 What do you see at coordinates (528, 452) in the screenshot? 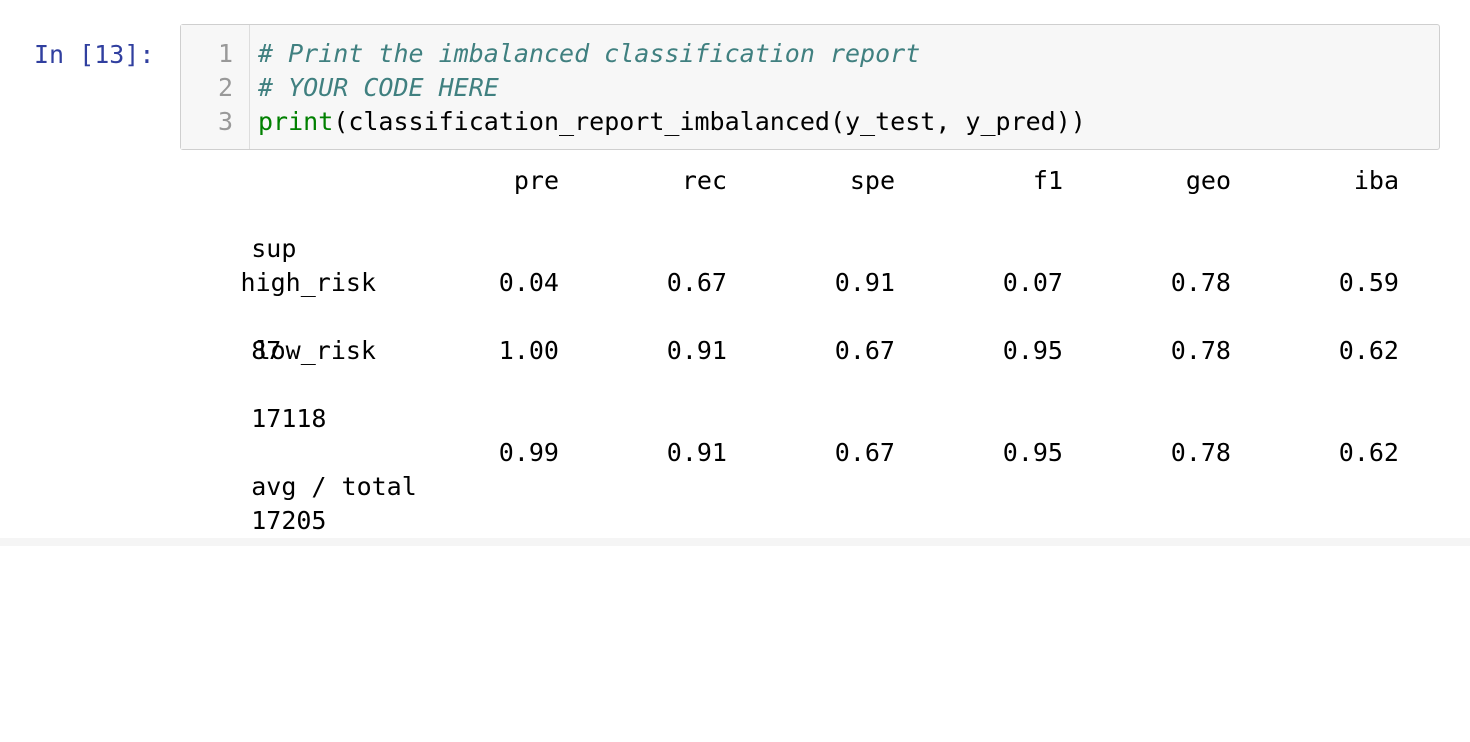
I see `value-pre: 0.99` at bounding box center [528, 452].